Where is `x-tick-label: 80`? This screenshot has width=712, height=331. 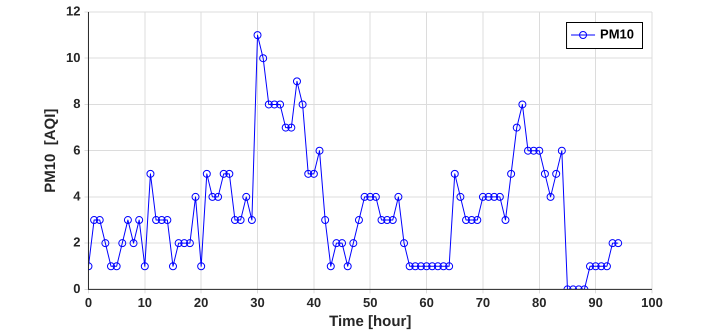 x-tick-label: 80 is located at coordinates (539, 302).